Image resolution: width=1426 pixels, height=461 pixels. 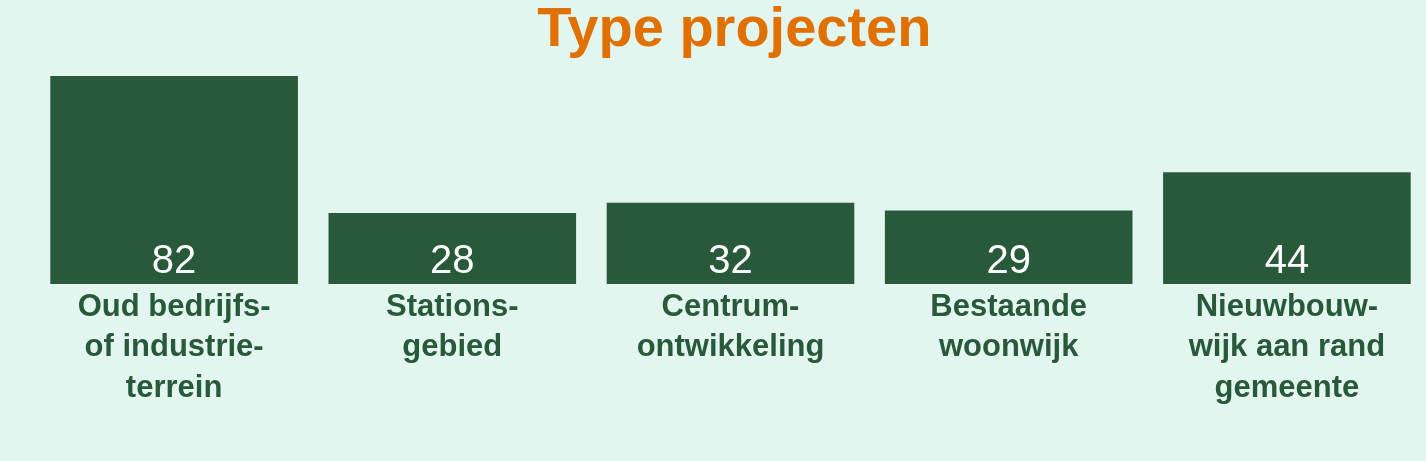 I want to click on chart-title: Type projecten, so click(x=734, y=29).